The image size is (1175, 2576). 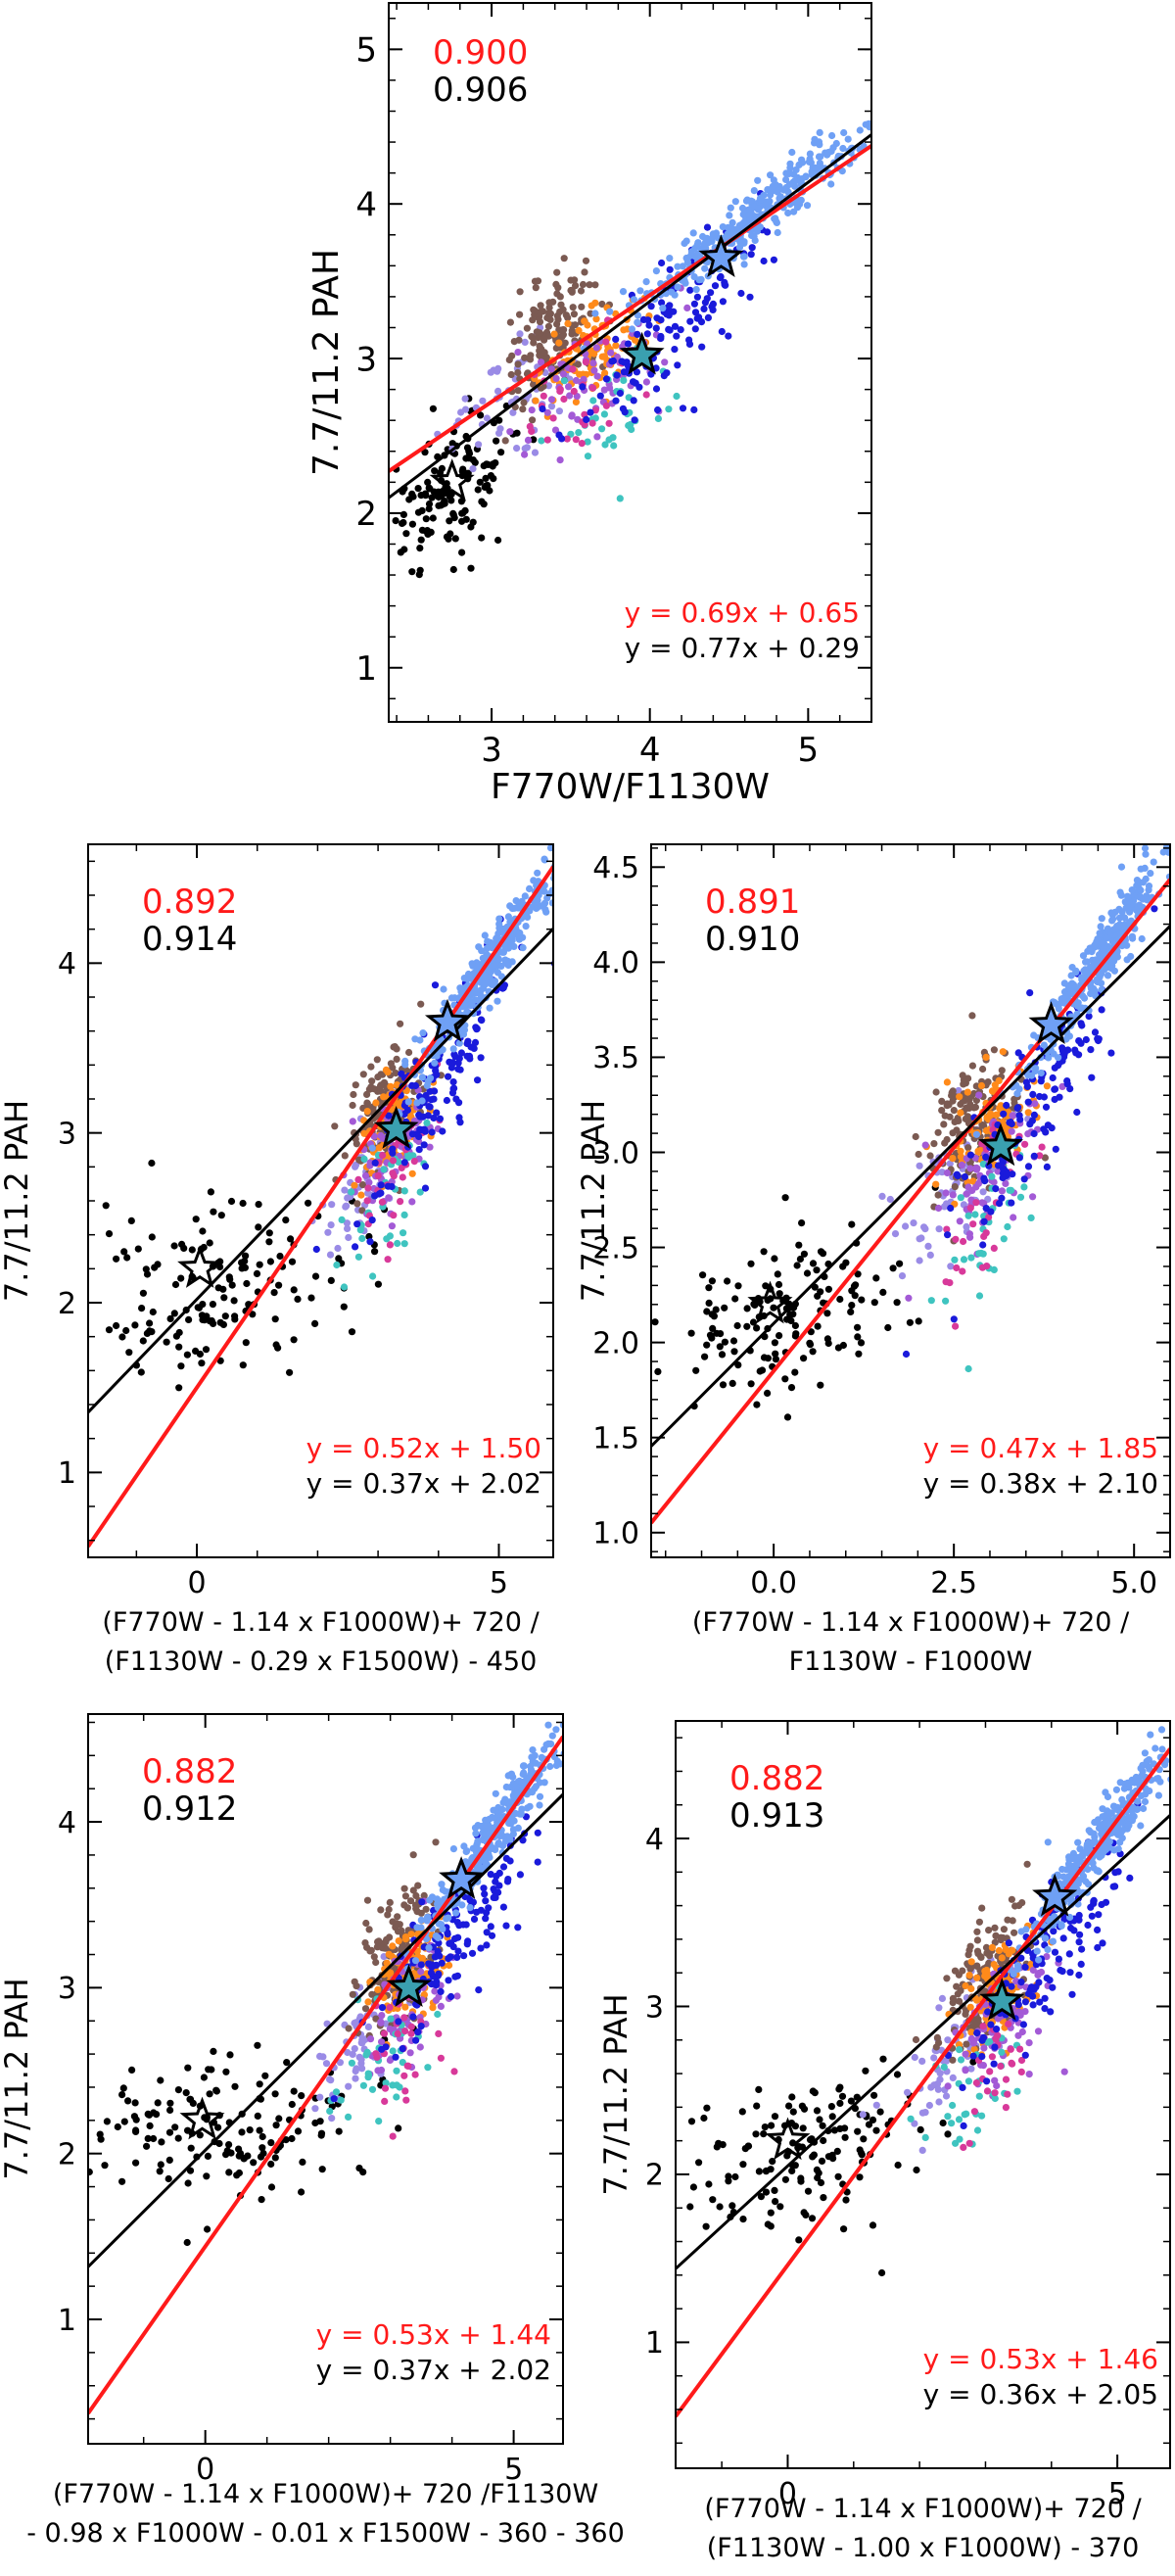 What do you see at coordinates (615, 868) in the screenshot?
I see `y-tick-label: 4.5` at bounding box center [615, 868].